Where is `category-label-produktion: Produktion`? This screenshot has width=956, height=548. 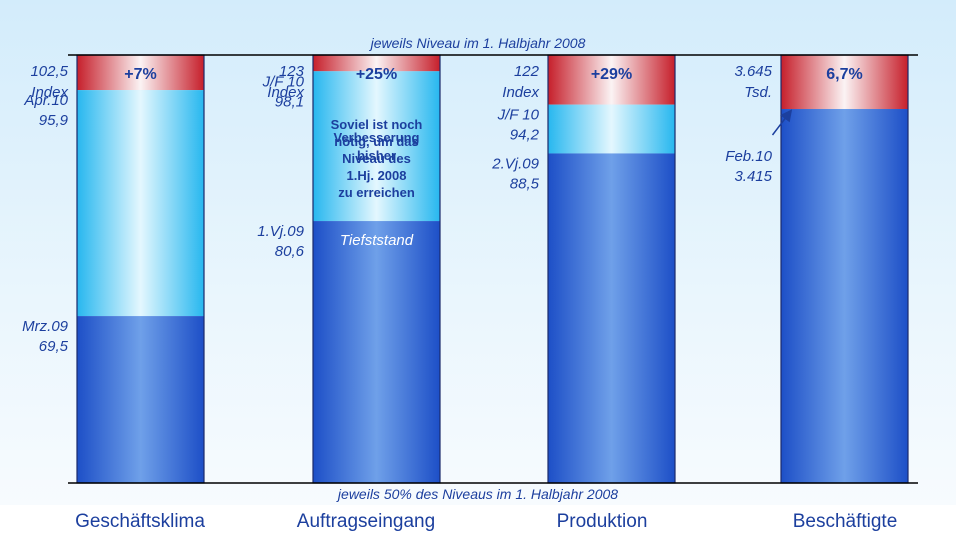
category-label-produktion: Produktion is located at coordinates (602, 521).